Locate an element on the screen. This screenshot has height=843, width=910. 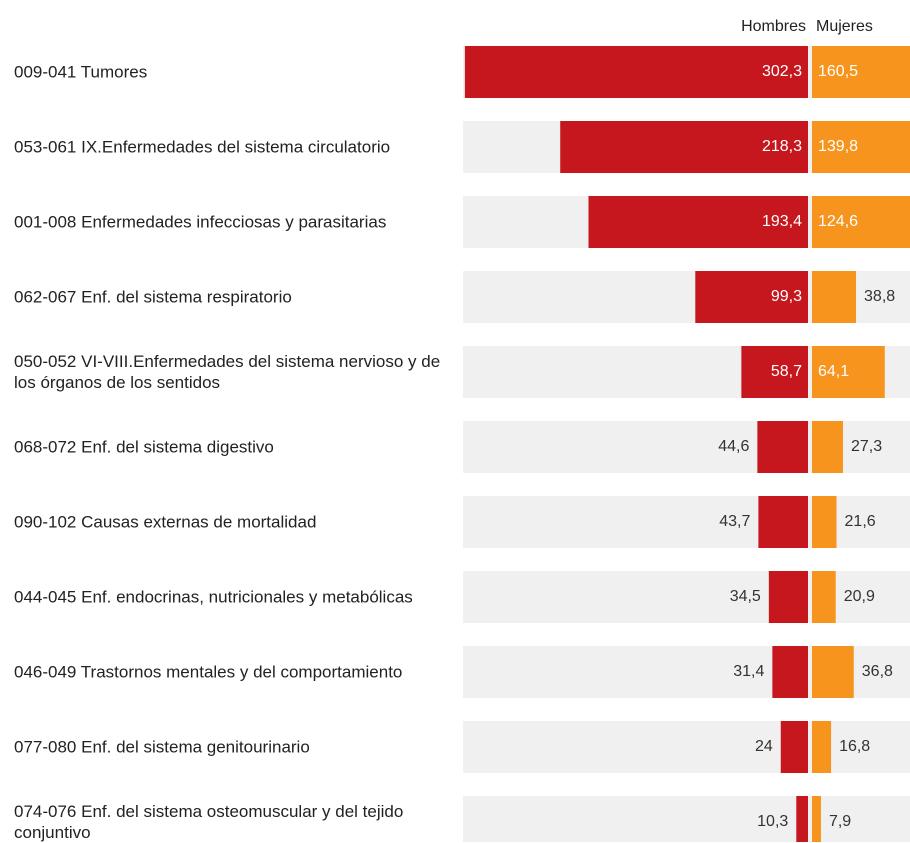
value-label: 24 is located at coordinates (764, 746).